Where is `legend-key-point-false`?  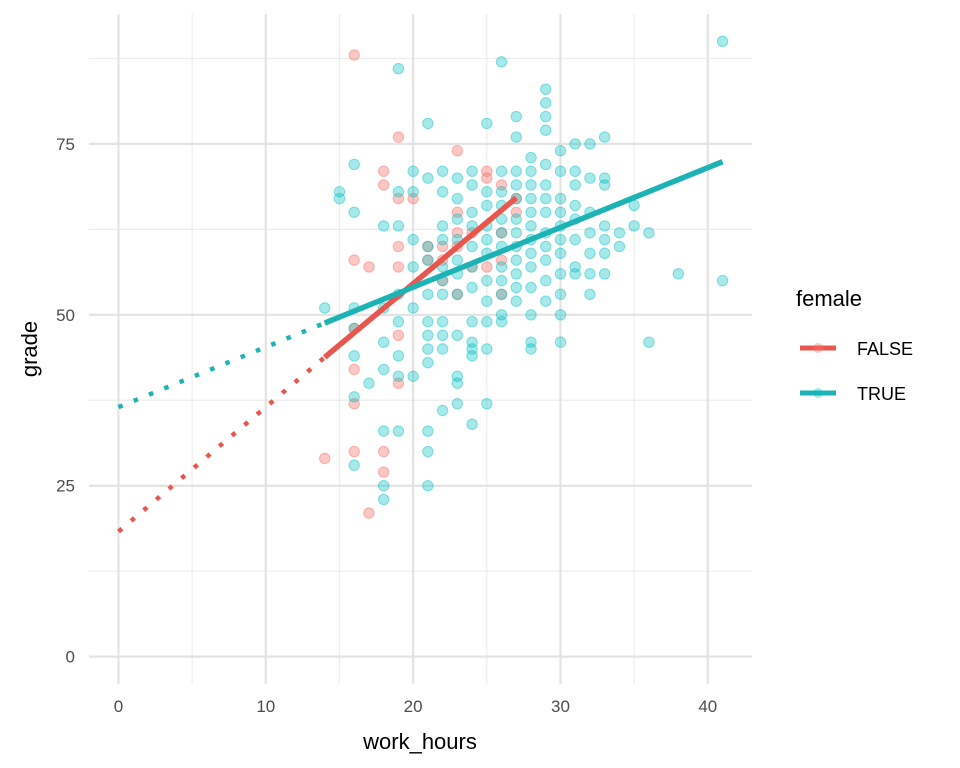
legend-key-point-false is located at coordinates (818, 348).